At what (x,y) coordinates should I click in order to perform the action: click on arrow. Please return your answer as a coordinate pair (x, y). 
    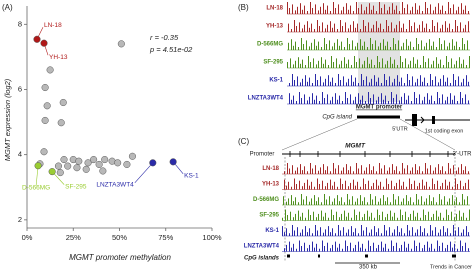
    Looking at the image, I should click on (421, 120).